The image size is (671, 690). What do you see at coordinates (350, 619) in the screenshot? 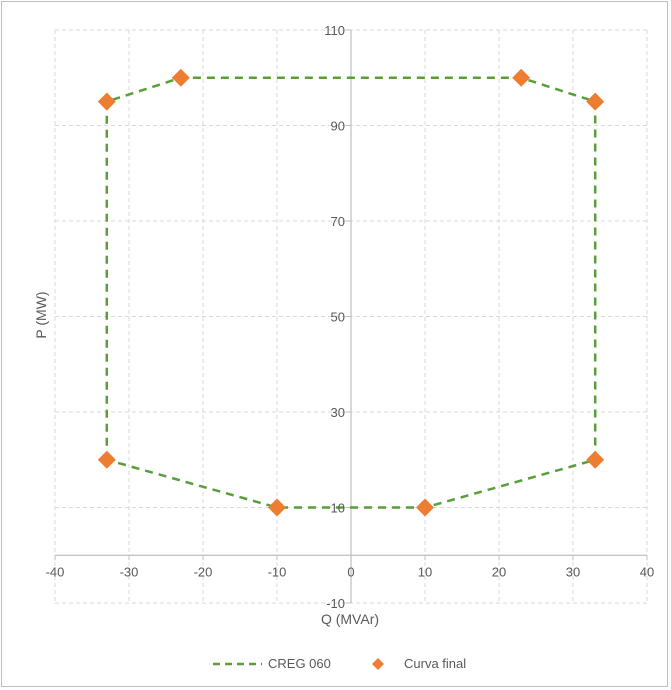
I see `x-axis-title: Q (MVAr)` at bounding box center [350, 619].